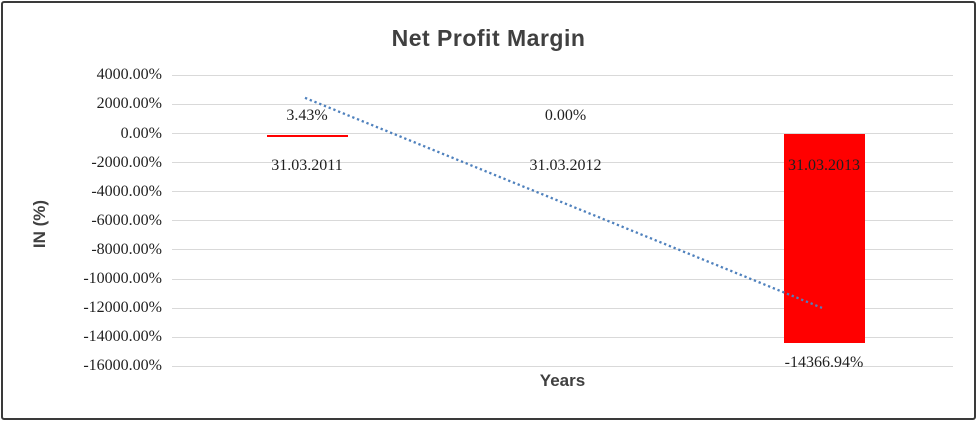  I want to click on data-label: 0.00%, so click(565, 115).